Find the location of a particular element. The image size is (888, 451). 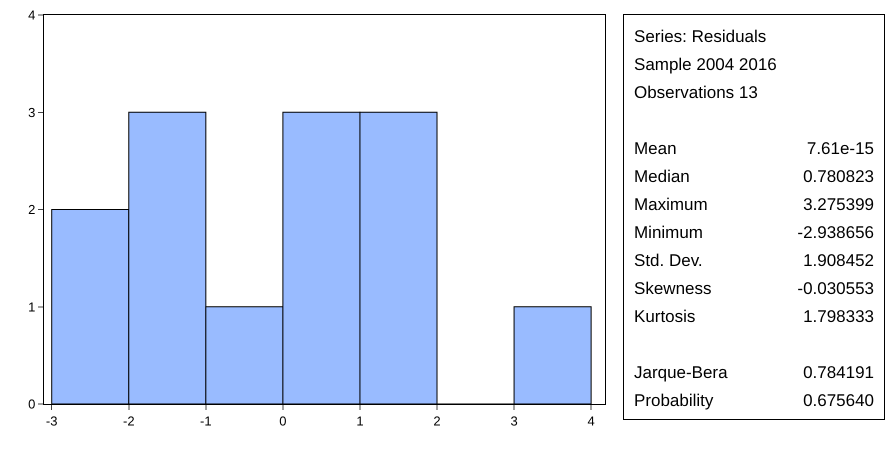

category-label: Minimum is located at coordinates (668, 233).